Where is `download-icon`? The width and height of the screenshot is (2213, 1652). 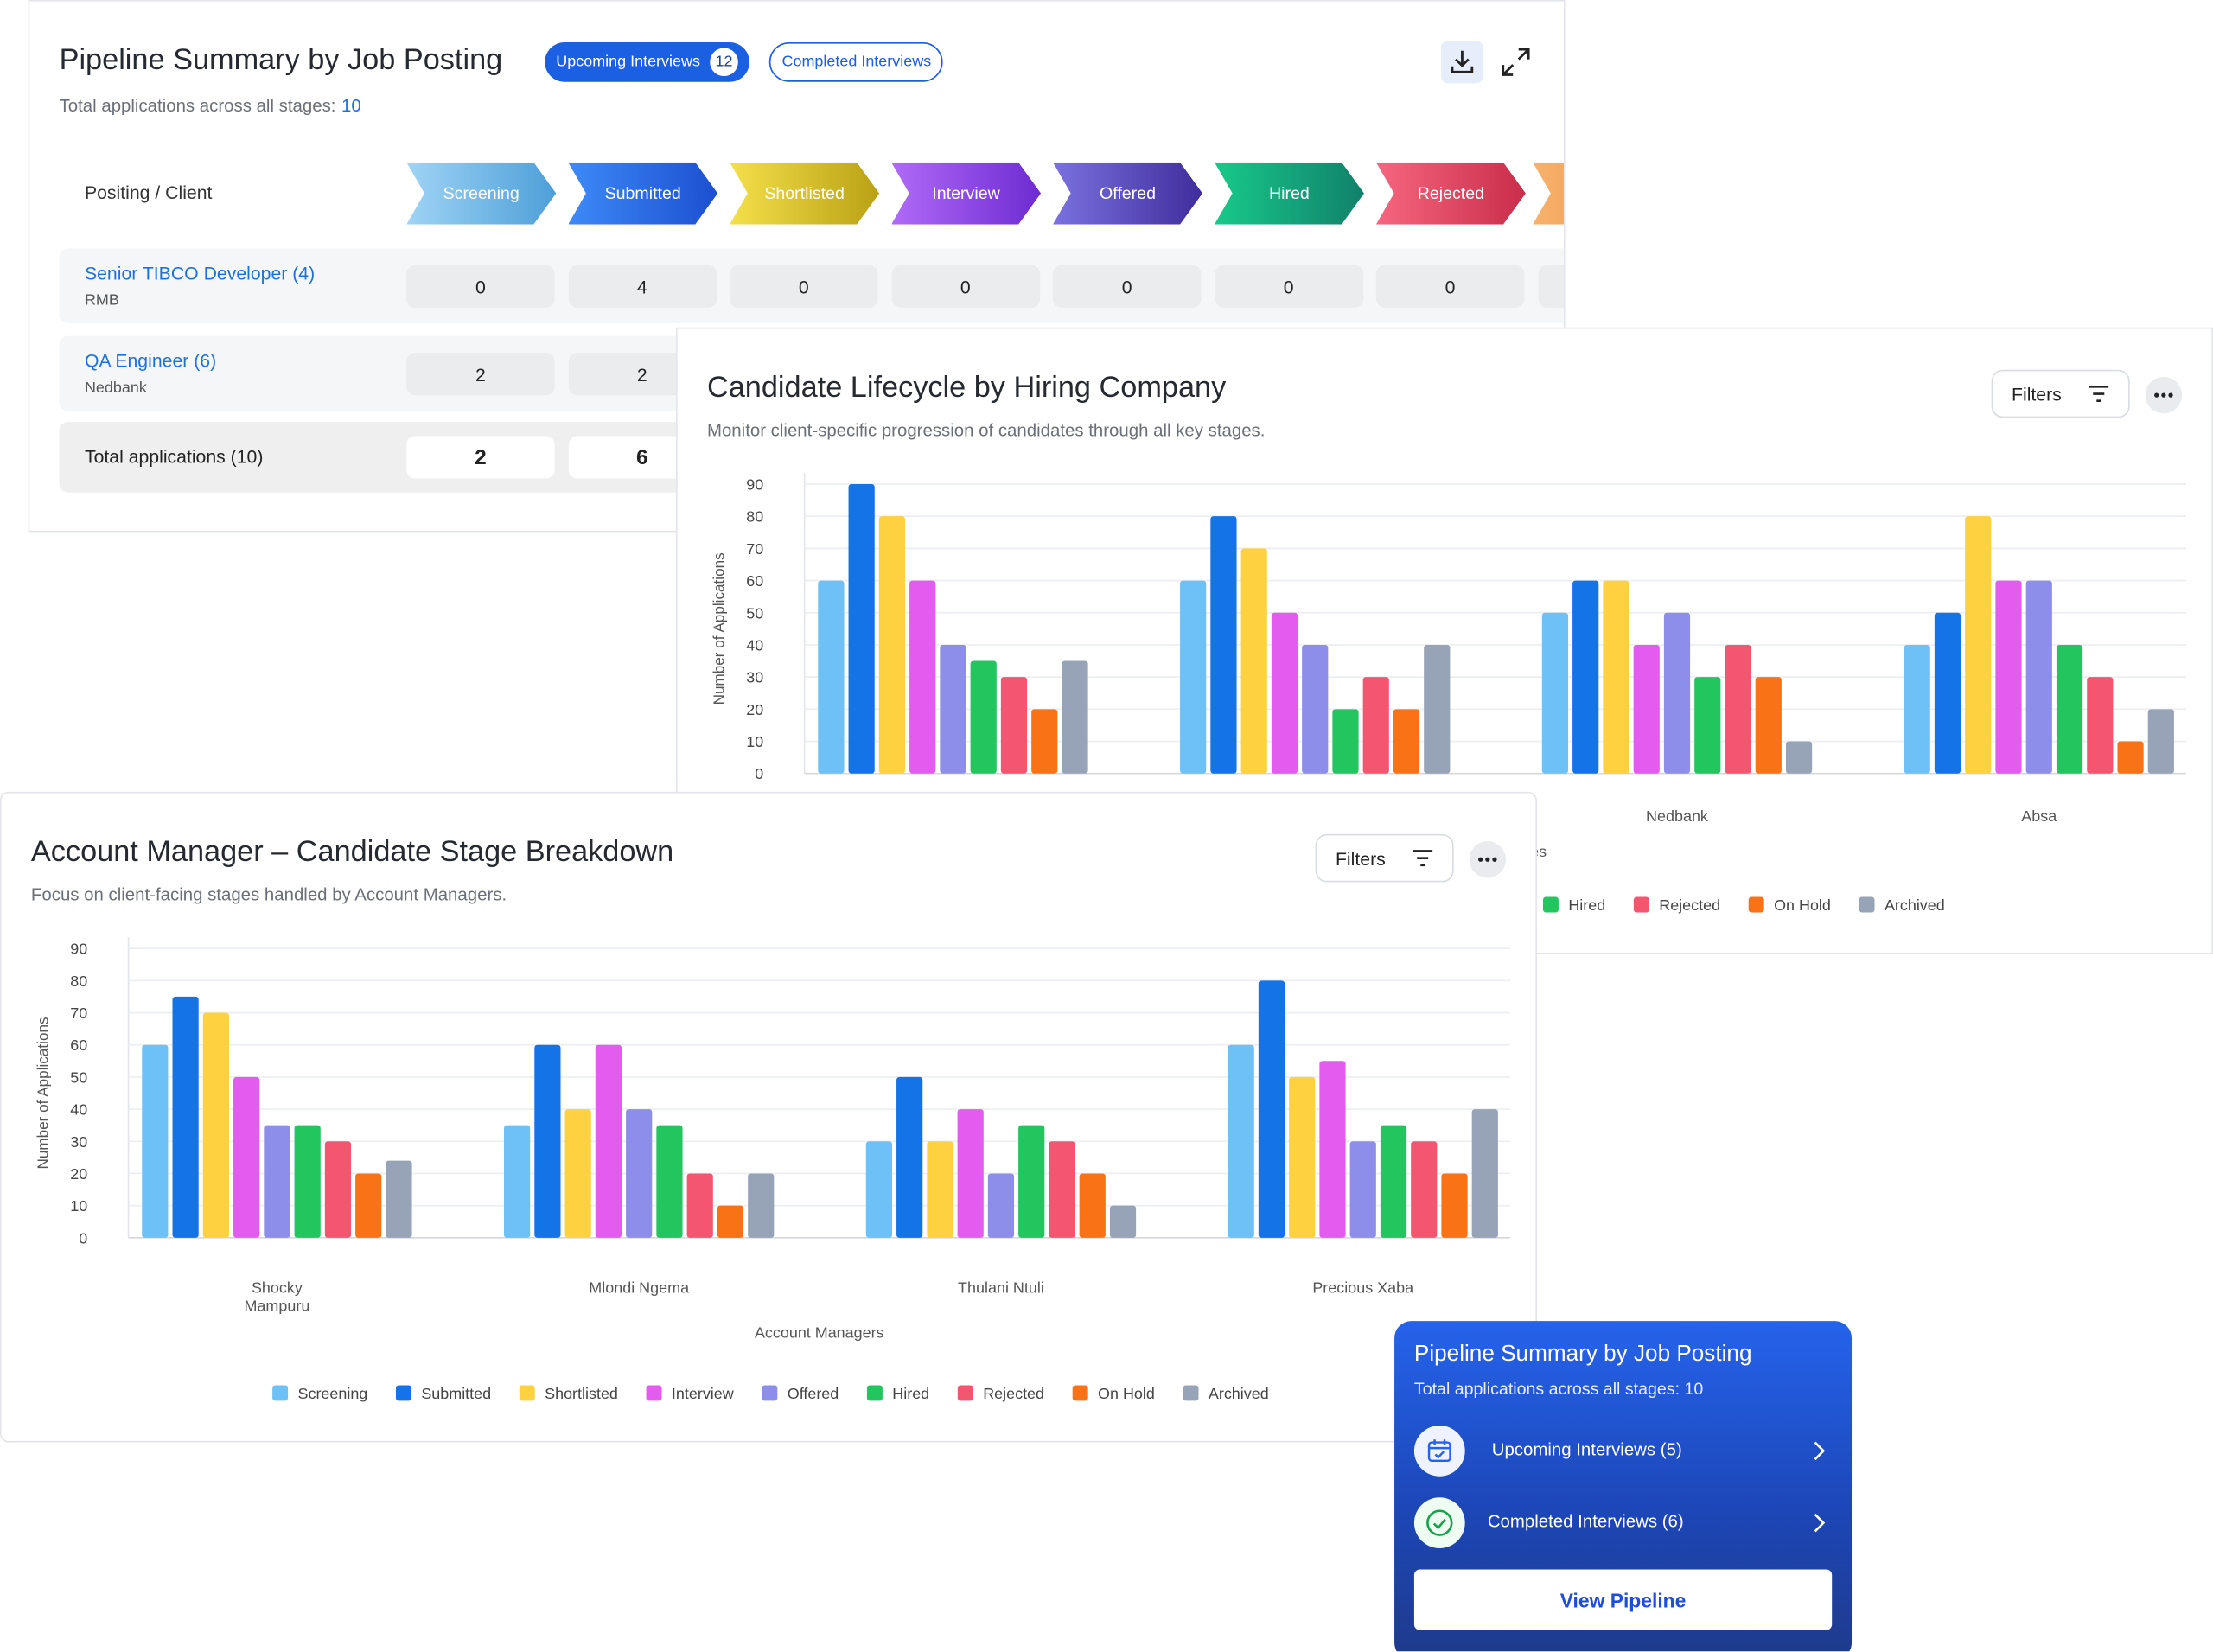
download-icon is located at coordinates (1462, 62).